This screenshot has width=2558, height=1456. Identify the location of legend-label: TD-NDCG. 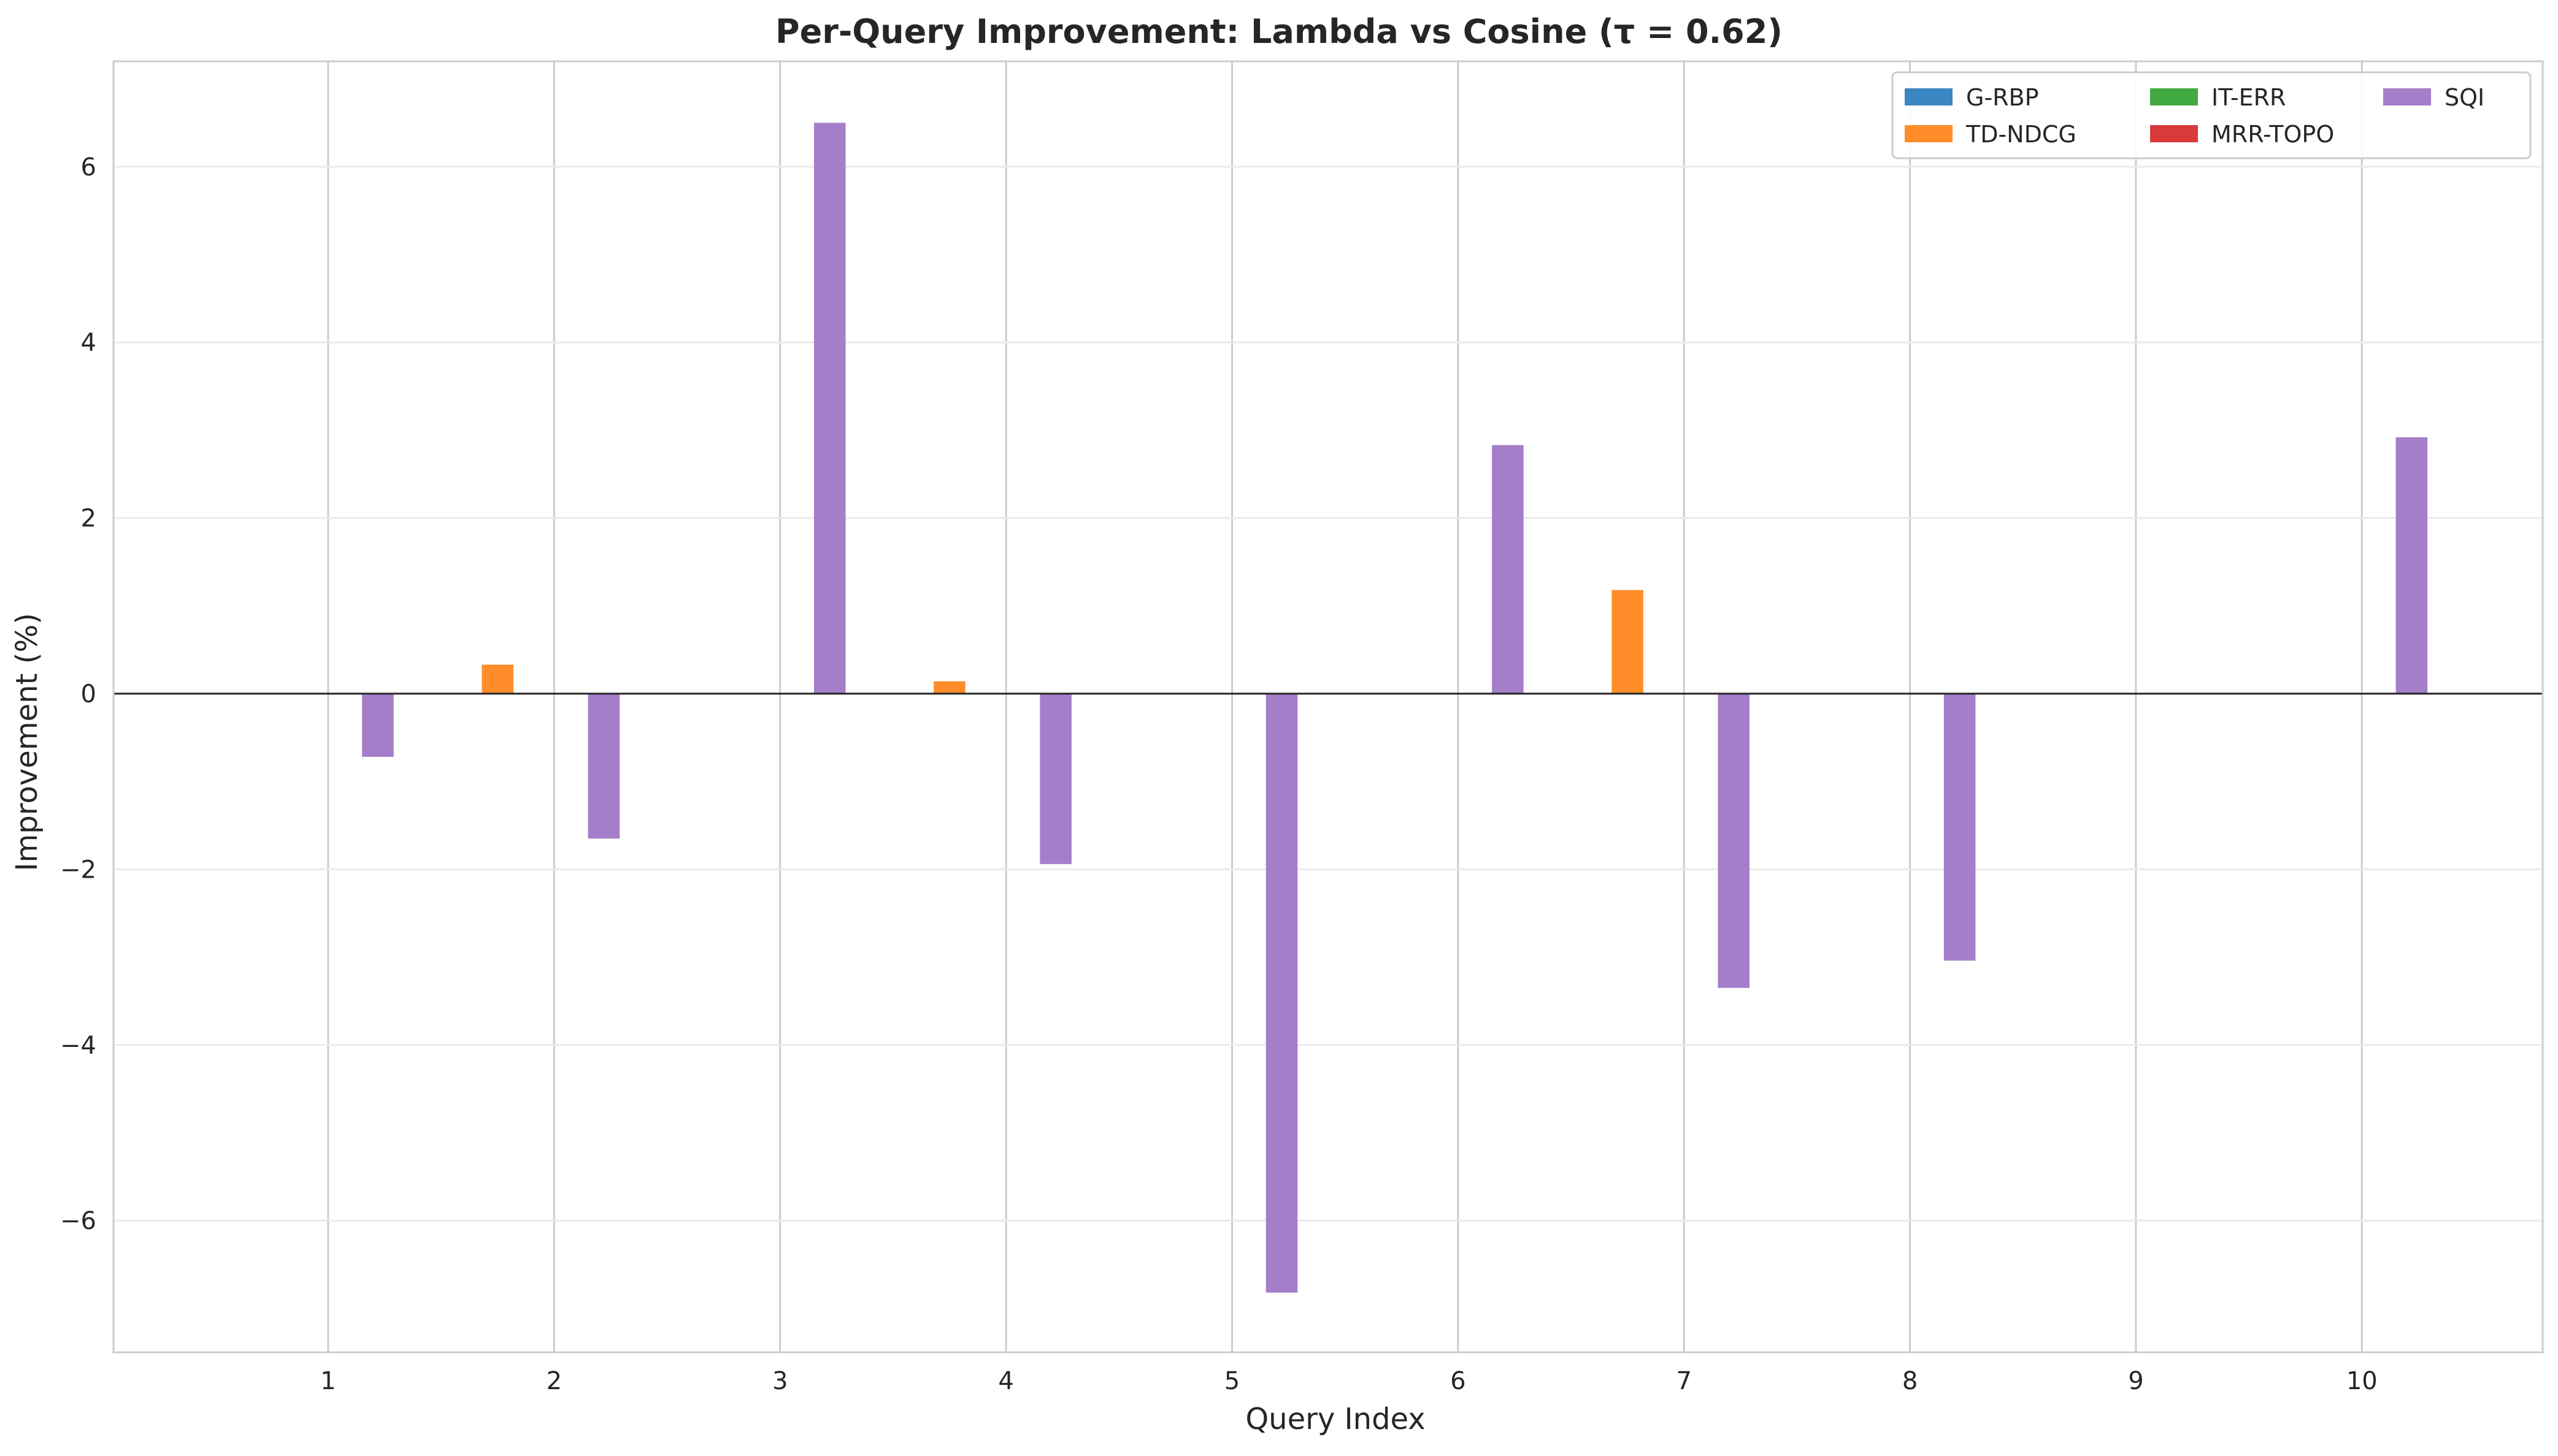
(2020, 134).